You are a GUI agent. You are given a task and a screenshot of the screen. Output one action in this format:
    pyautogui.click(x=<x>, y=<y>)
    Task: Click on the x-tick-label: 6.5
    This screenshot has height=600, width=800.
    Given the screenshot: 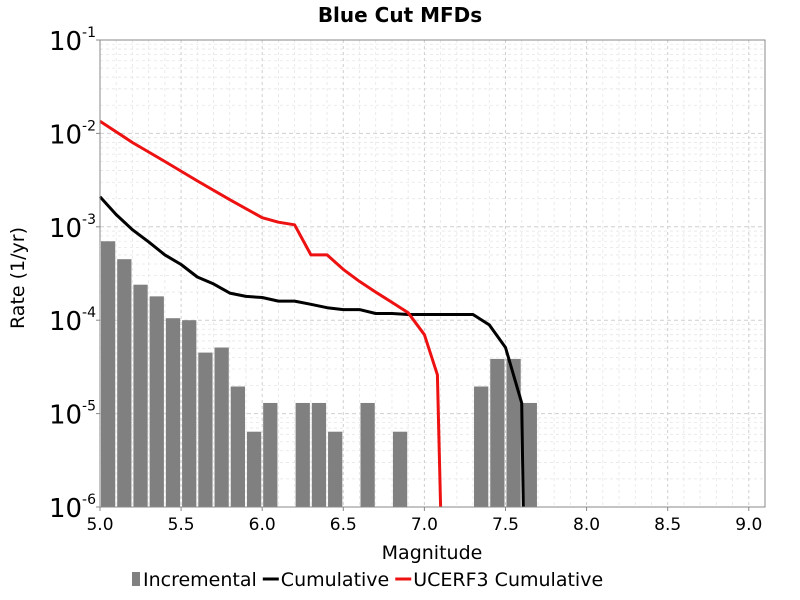 What is the action you would take?
    pyautogui.click(x=343, y=525)
    